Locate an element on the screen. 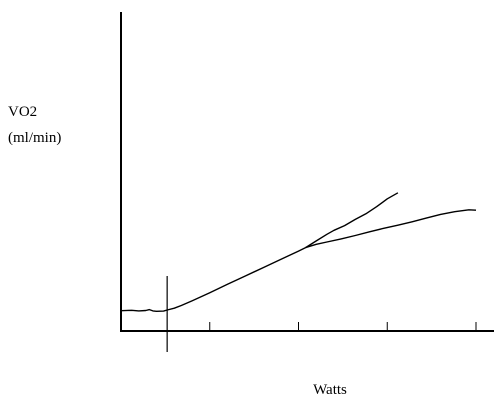 The width and height of the screenshot is (494, 396). x-axis-label: Watts is located at coordinates (330, 389).